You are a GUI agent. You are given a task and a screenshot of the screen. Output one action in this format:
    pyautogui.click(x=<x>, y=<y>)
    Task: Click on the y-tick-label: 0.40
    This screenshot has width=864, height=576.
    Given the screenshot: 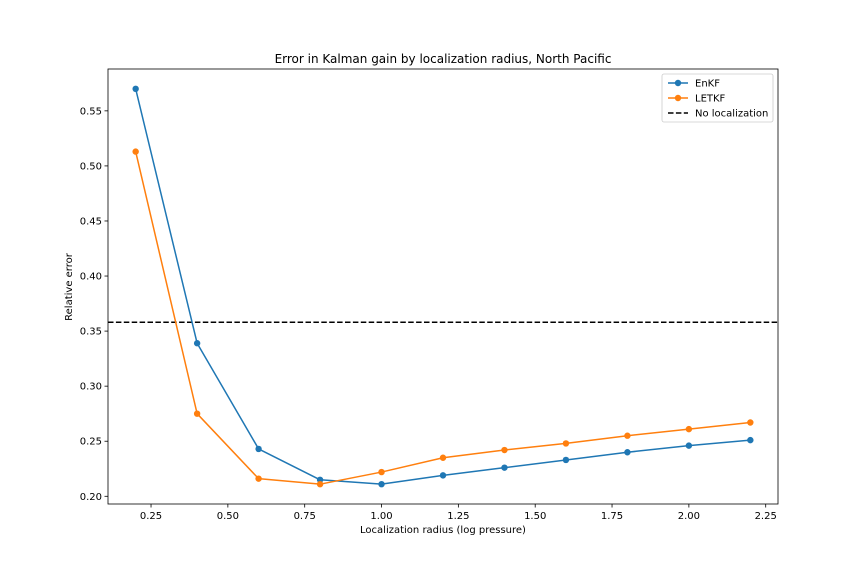 What is the action you would take?
    pyautogui.click(x=91, y=277)
    